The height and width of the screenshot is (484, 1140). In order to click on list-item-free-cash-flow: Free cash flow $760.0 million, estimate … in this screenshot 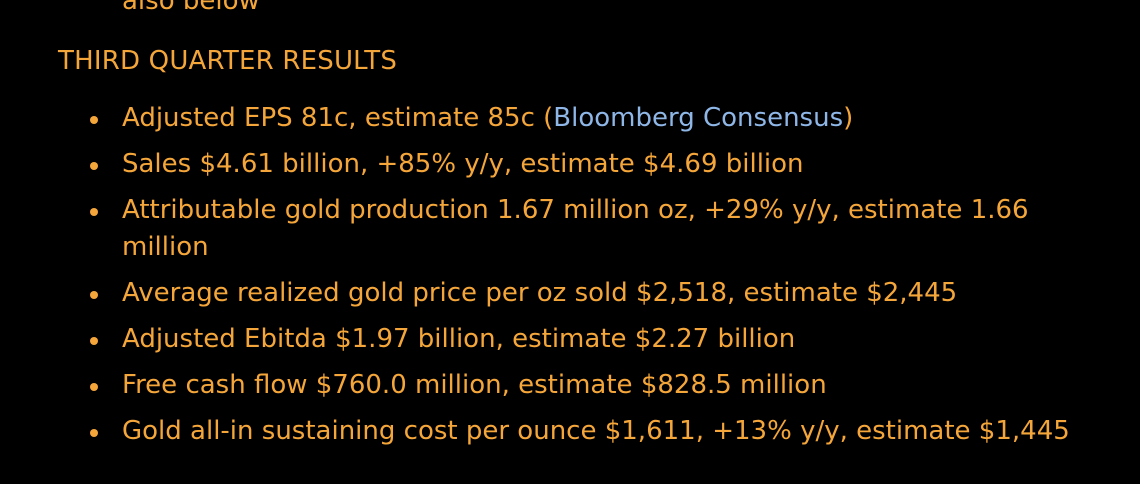, I will do `click(570, 385)`.